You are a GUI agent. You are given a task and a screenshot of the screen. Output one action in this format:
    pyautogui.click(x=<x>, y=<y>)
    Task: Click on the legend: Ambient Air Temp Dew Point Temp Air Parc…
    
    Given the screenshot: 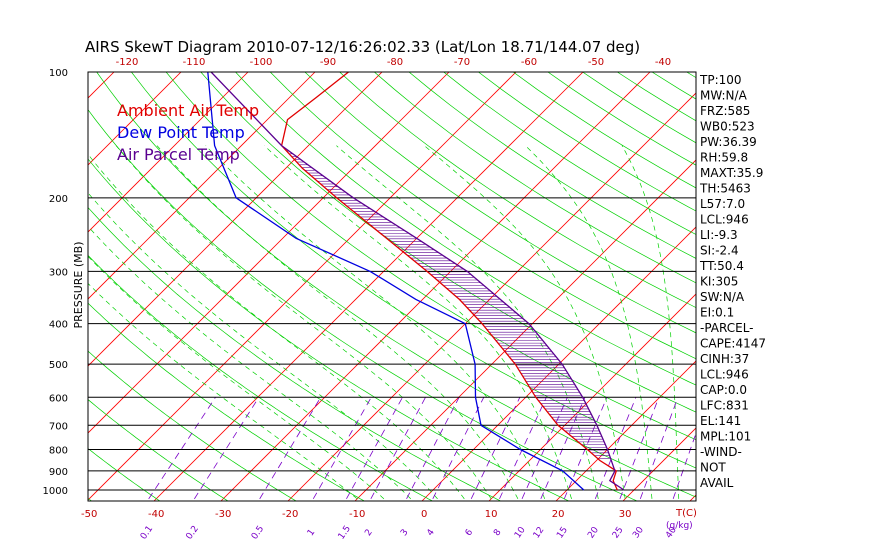 What is the action you would take?
    pyautogui.click(x=188, y=132)
    